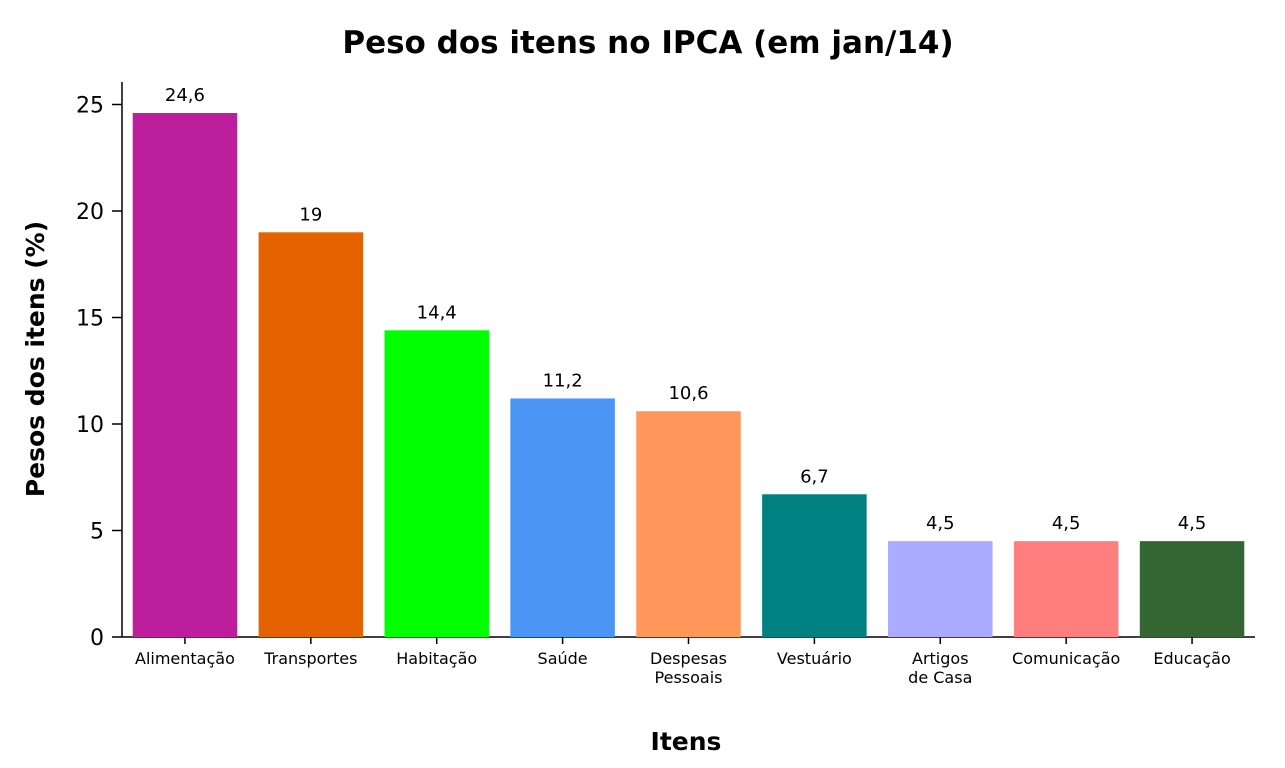 This screenshot has height=768, width=1285. Describe the element at coordinates (310, 214) in the screenshot. I see `data-label: 19` at that location.